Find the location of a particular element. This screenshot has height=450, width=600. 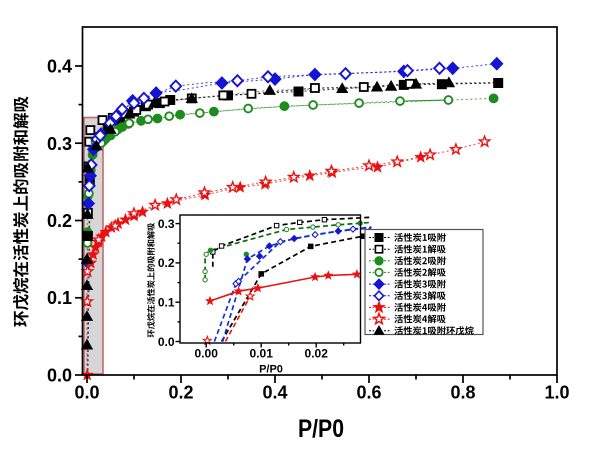

svg-text: 0.6 is located at coordinates (368, 393).